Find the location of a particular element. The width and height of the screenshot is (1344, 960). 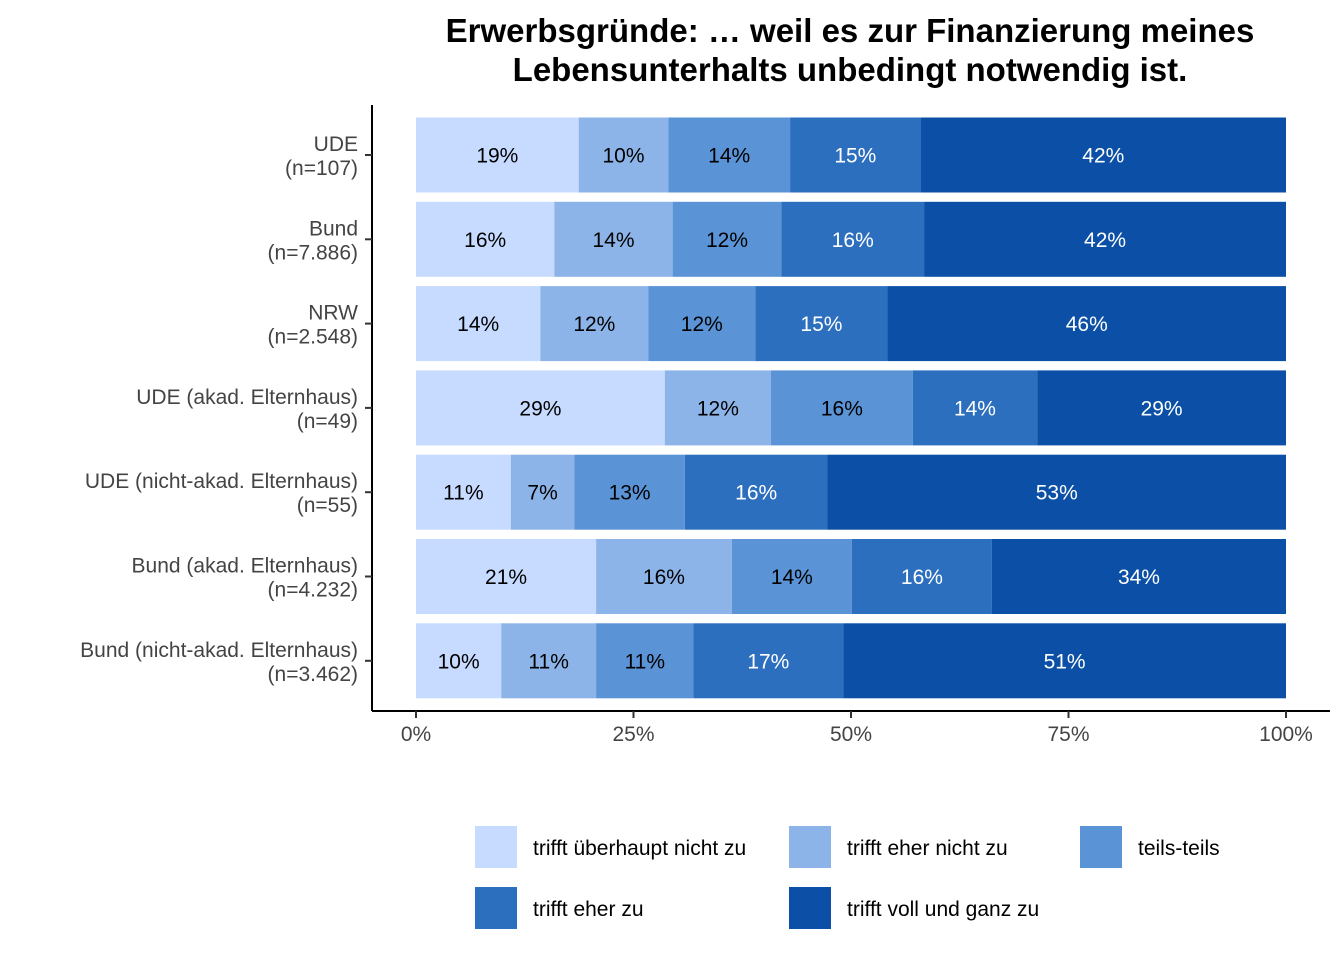

bar-segment-row1-series1 is located at coordinates (497, 155).